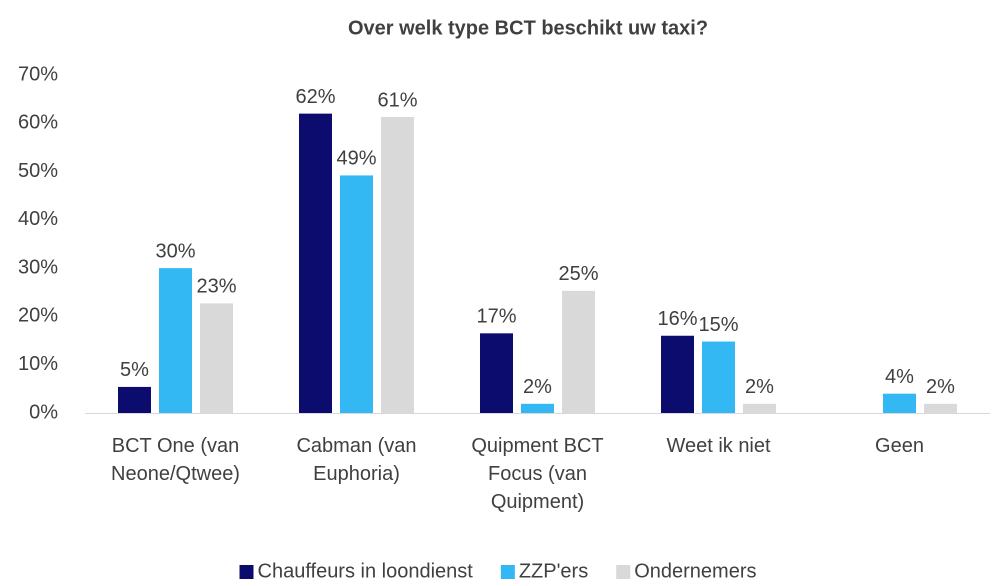 The image size is (996, 586). Describe the element at coordinates (578, 274) in the screenshot. I see `data-label: 25%` at that location.